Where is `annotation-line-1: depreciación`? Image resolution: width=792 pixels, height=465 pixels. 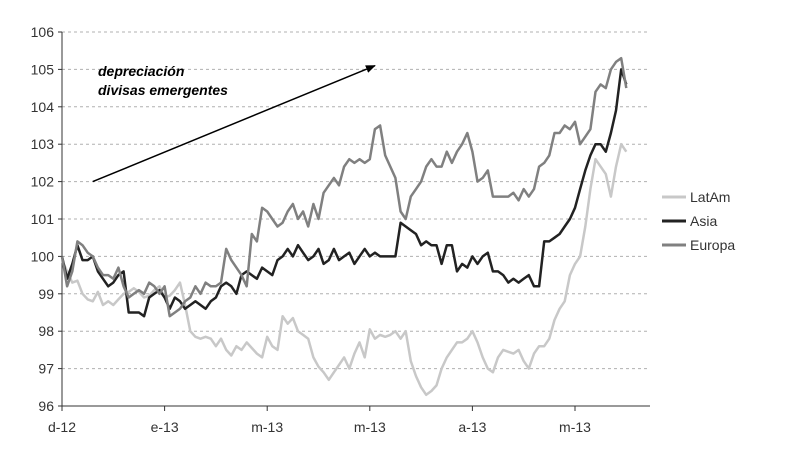
annotation-line-1: depreciación is located at coordinates (141, 71).